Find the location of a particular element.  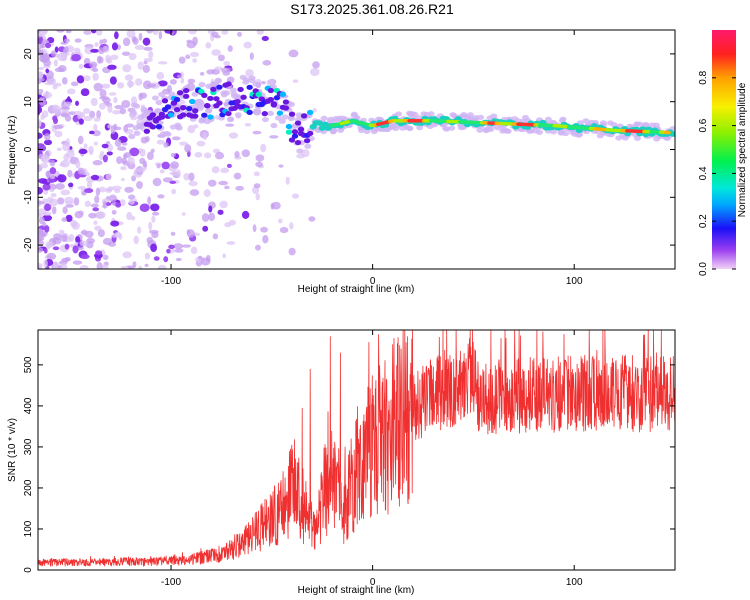

colorbar-tick-label: 0.4 is located at coordinates (703, 173).